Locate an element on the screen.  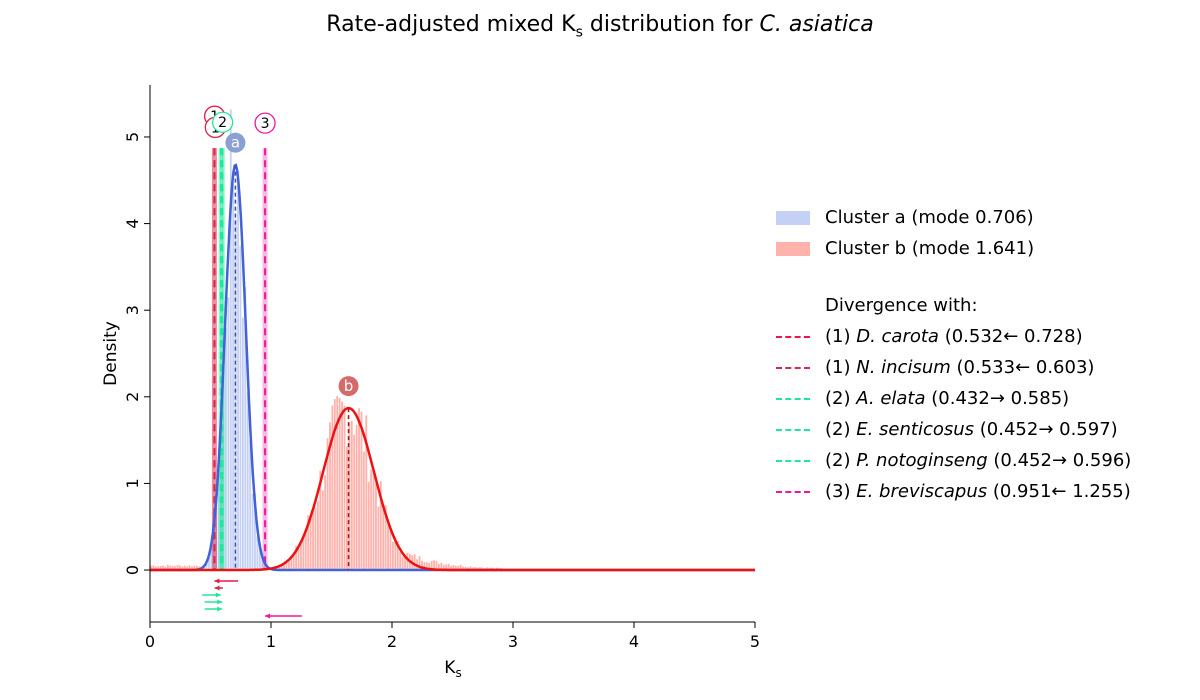
x-tick-label: 2 is located at coordinates (392, 641).